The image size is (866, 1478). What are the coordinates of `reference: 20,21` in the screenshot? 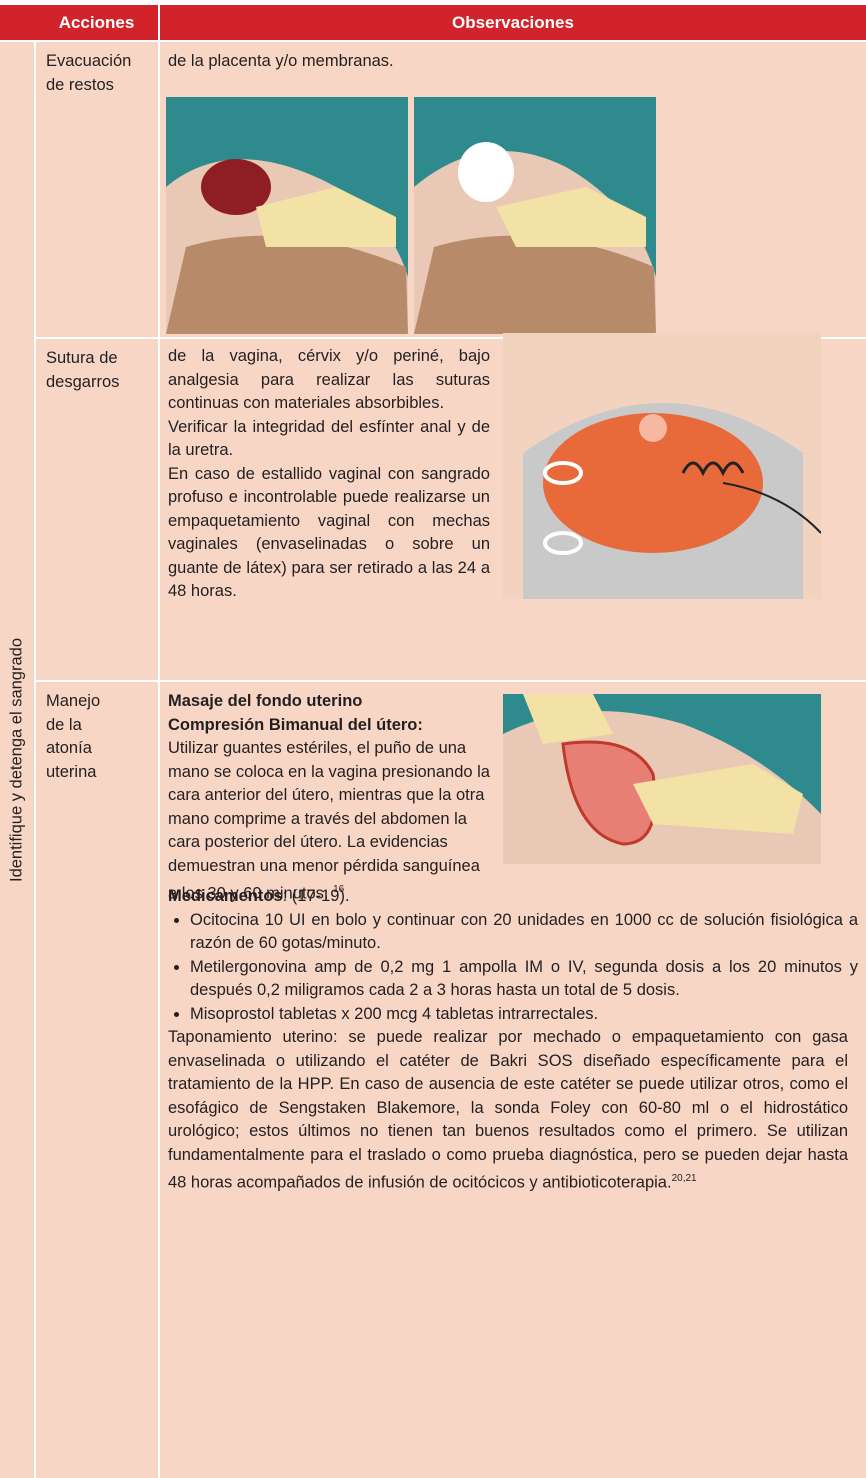 It's located at (684, 1178).